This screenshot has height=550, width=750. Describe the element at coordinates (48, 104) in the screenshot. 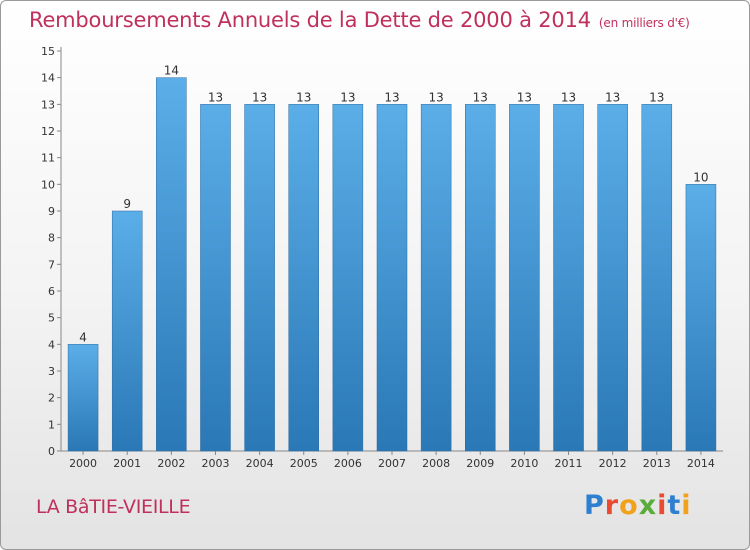

I see `y-tick-label: 13` at that location.